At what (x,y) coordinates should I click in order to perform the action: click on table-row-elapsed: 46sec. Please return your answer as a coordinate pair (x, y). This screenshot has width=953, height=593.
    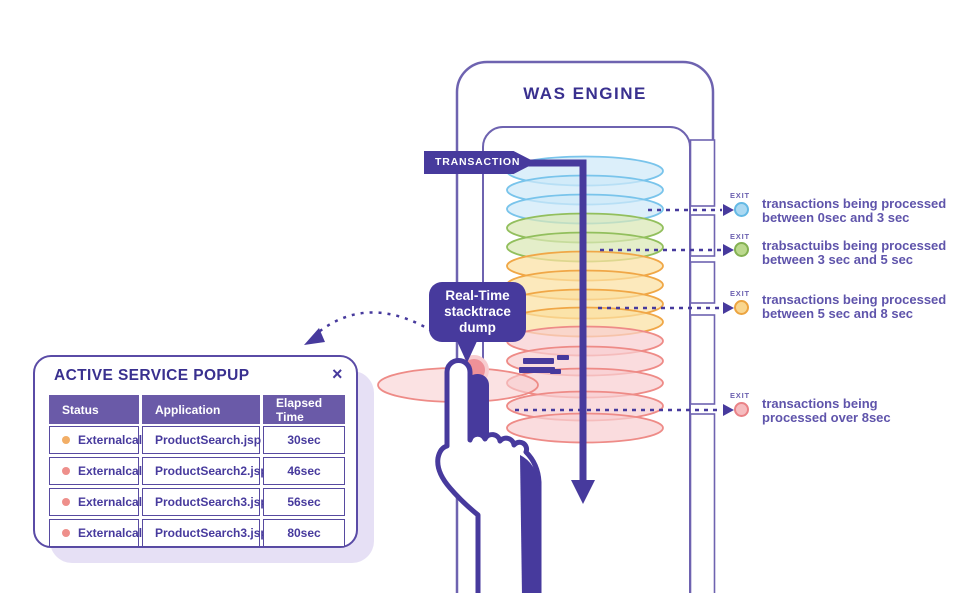
    Looking at the image, I should click on (304, 471).